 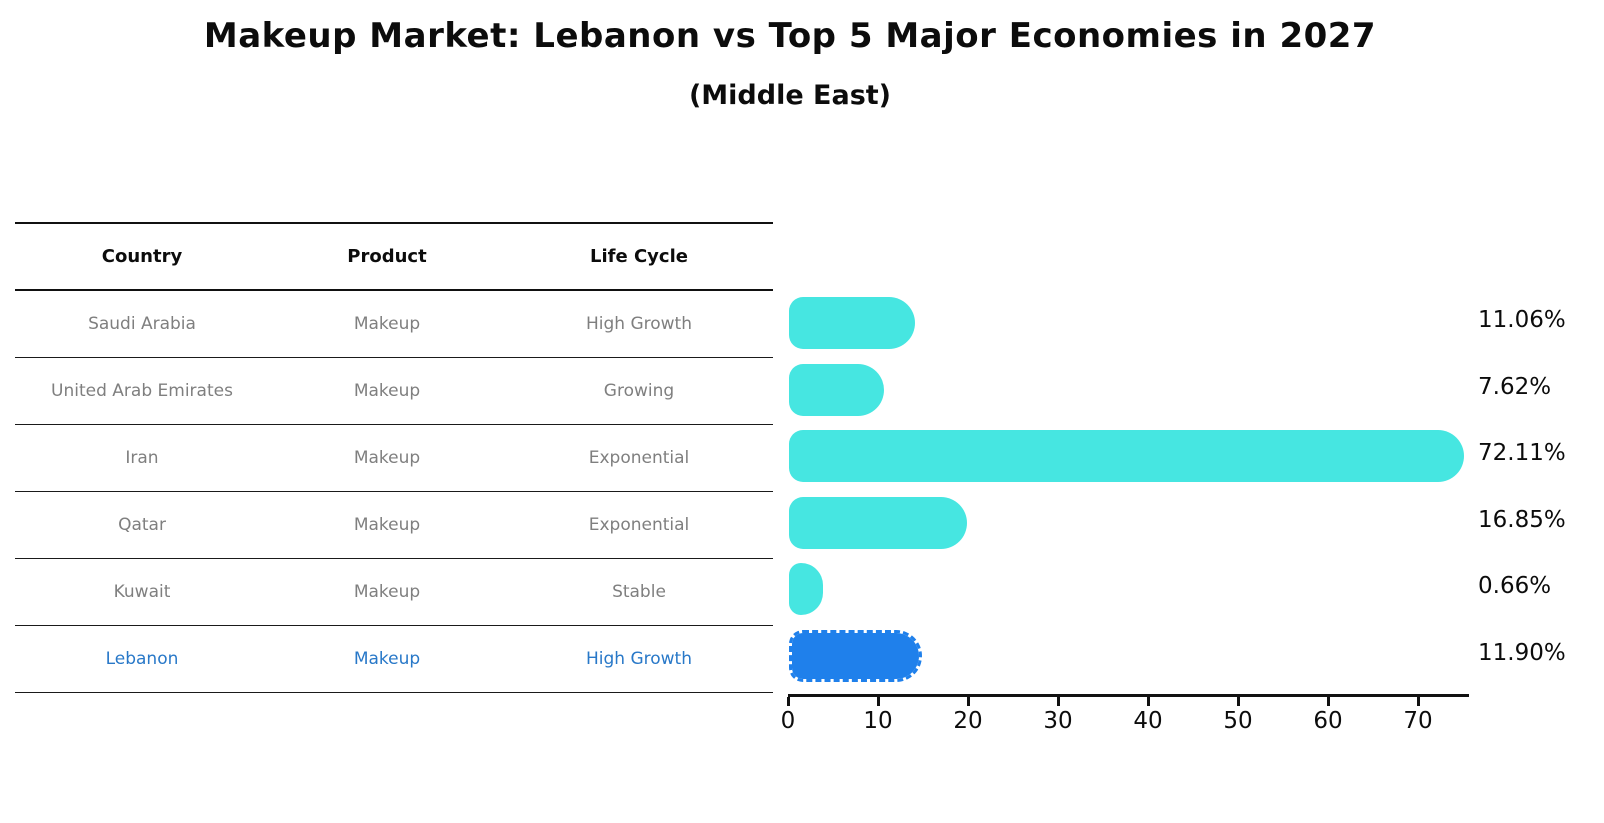 I want to click on bar-kuwait, so click(x=806, y=589).